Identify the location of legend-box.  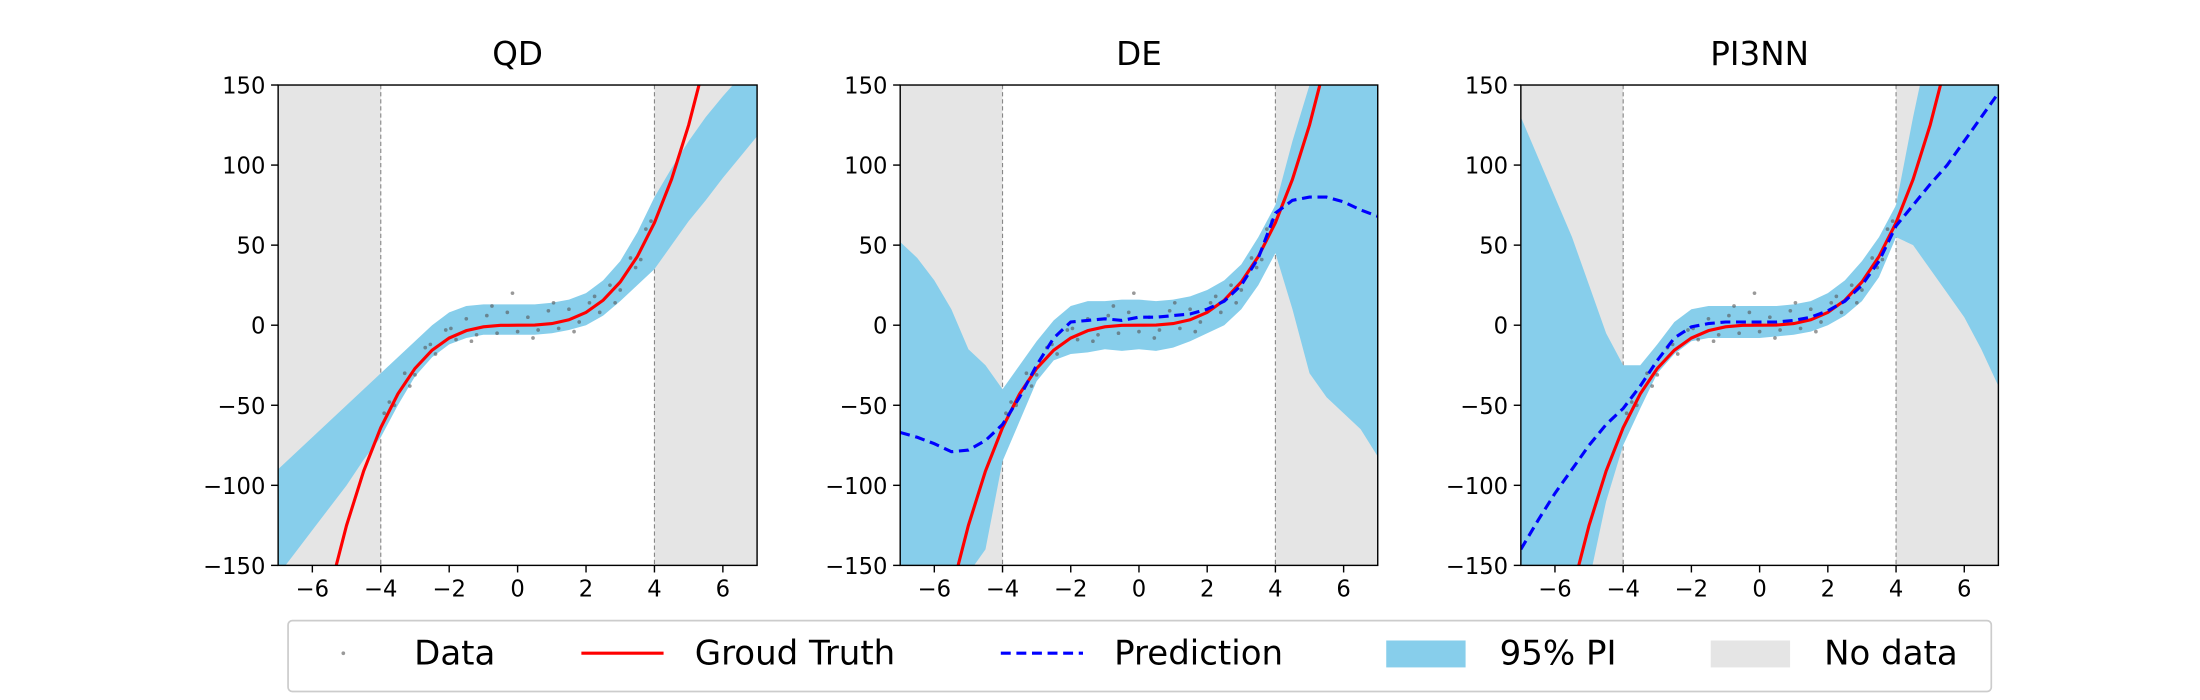
(1140, 656).